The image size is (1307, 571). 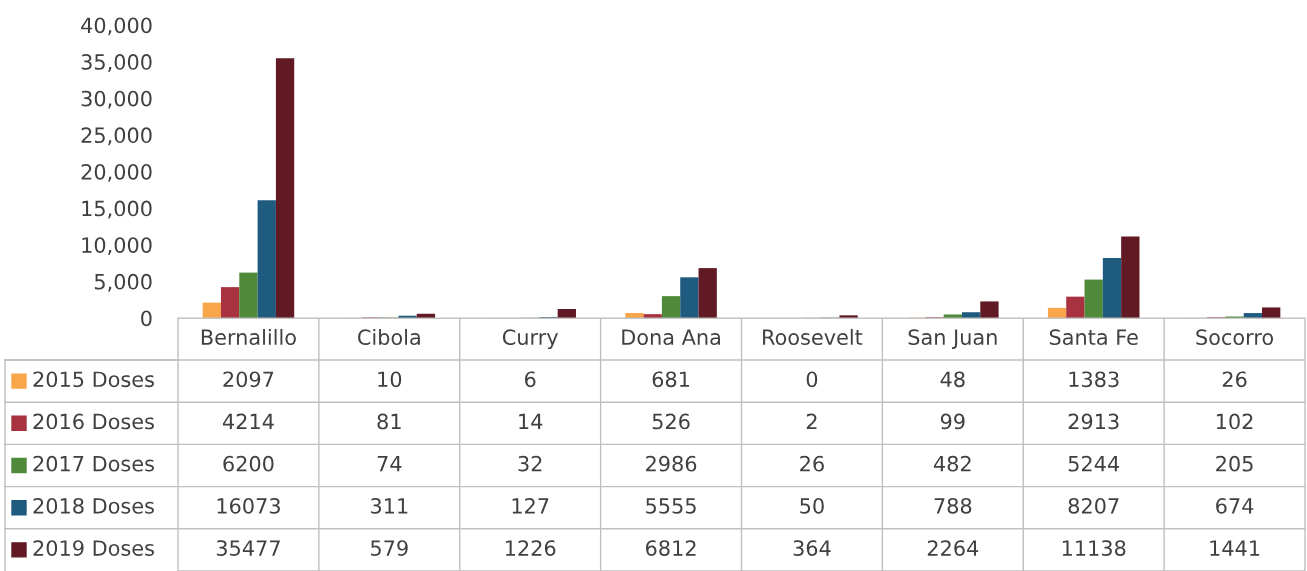 I want to click on data-label: 35477, so click(x=248, y=548).